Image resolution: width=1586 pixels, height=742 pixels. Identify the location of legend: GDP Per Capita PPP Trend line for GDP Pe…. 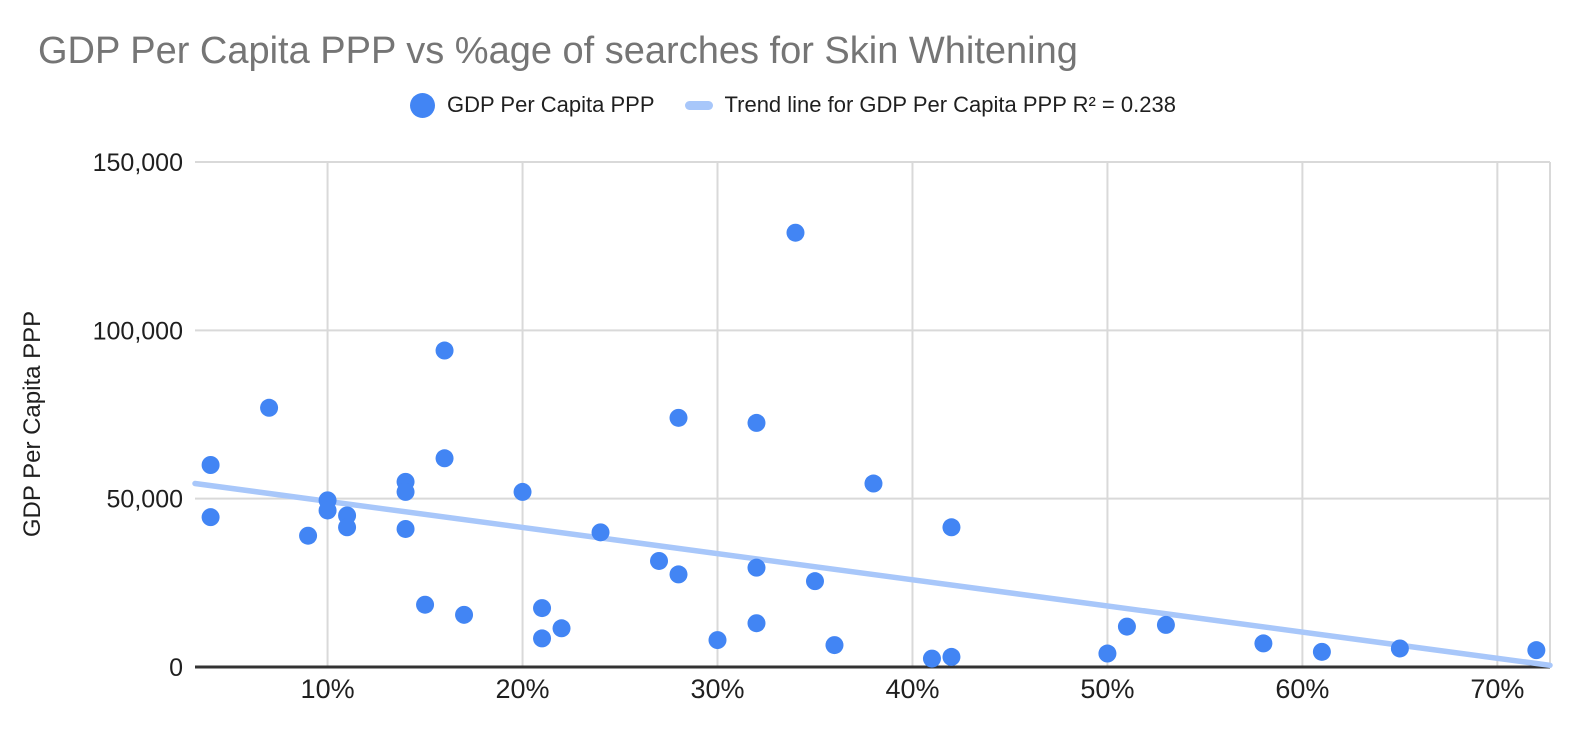
(793, 105).